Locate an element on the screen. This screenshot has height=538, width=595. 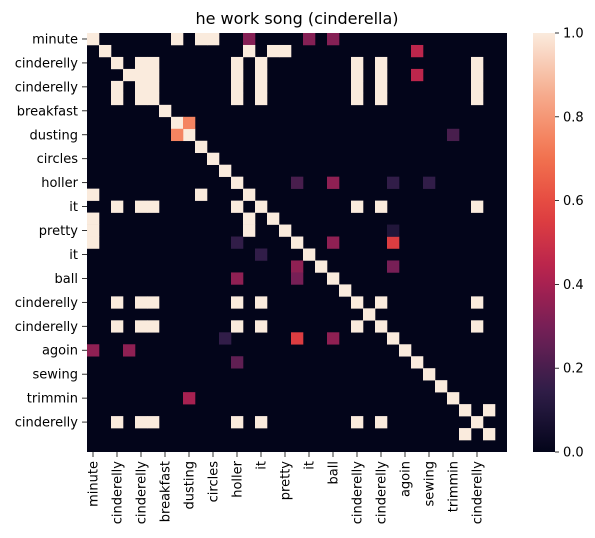
y-tick-label: it is located at coordinates (73, 207).